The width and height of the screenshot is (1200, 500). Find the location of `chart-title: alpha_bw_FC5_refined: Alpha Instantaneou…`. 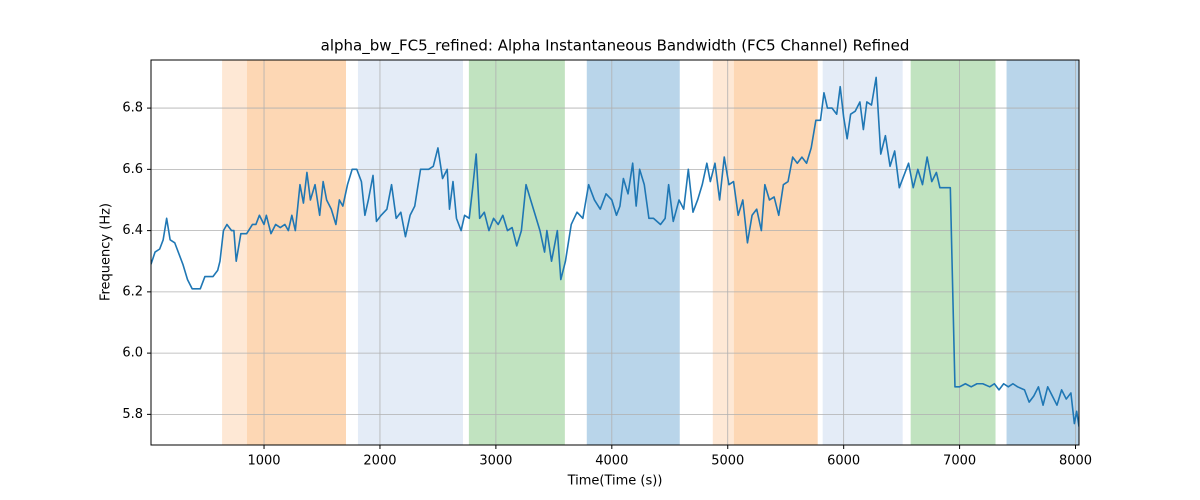

chart-title: alpha_bw_FC5_refined: Alpha Instantaneou… is located at coordinates (615, 46).